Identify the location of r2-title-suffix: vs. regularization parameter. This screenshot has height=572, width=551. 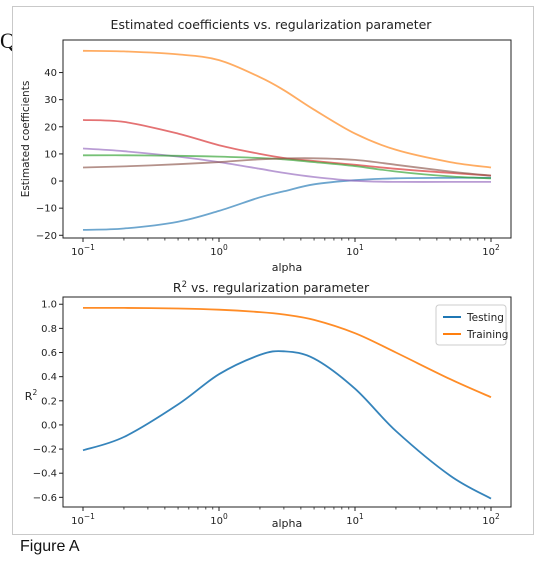
(278, 287).